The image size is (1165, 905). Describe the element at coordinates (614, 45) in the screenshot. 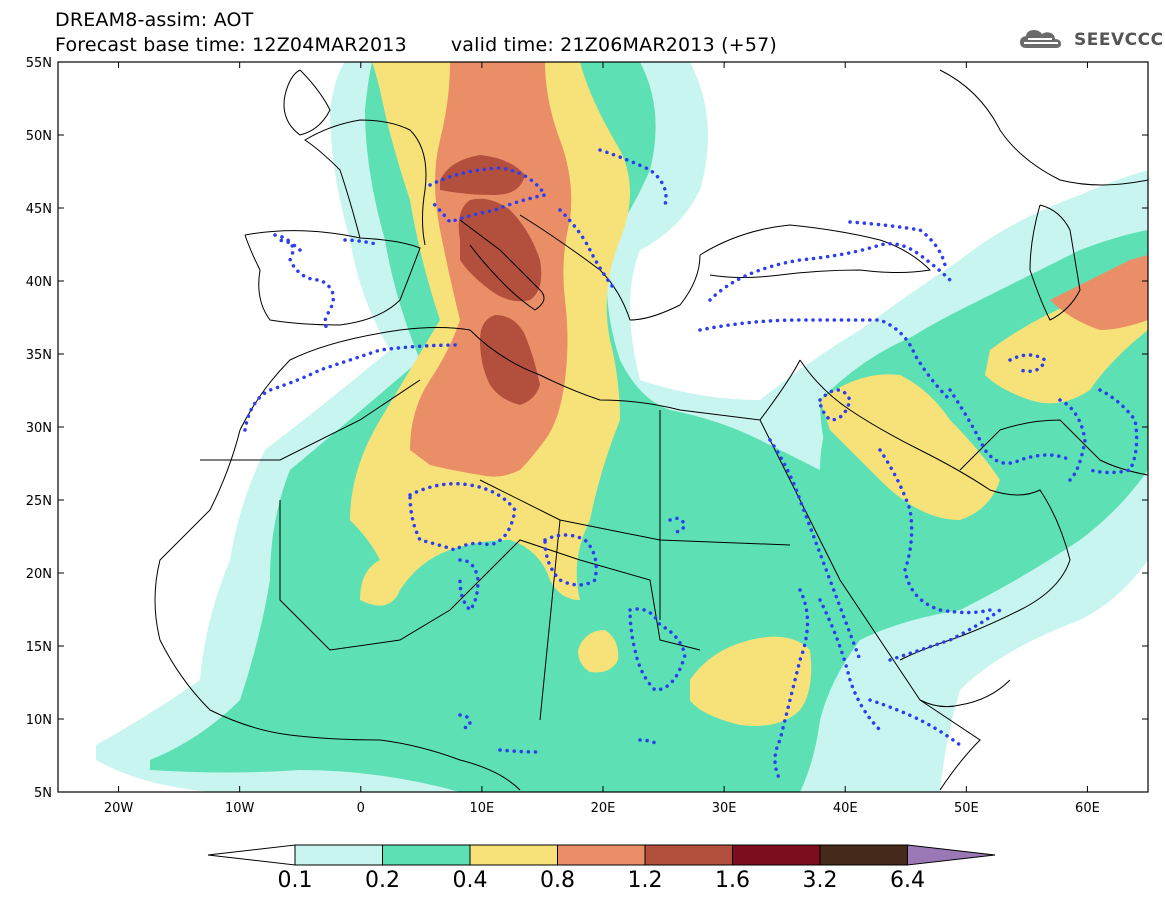

I see `valid-time-label: valid time: 21Z06MAR2013 (+57)` at that location.